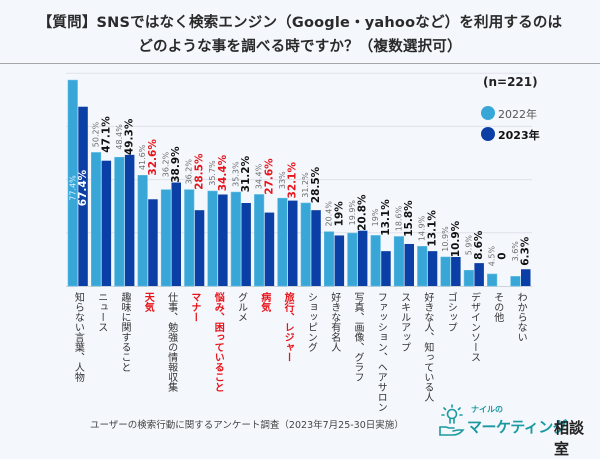 The width and height of the screenshot is (600, 459). What do you see at coordinates (223, 172) in the screenshot?
I see `value-label-2023: 34.4%` at bounding box center [223, 172].